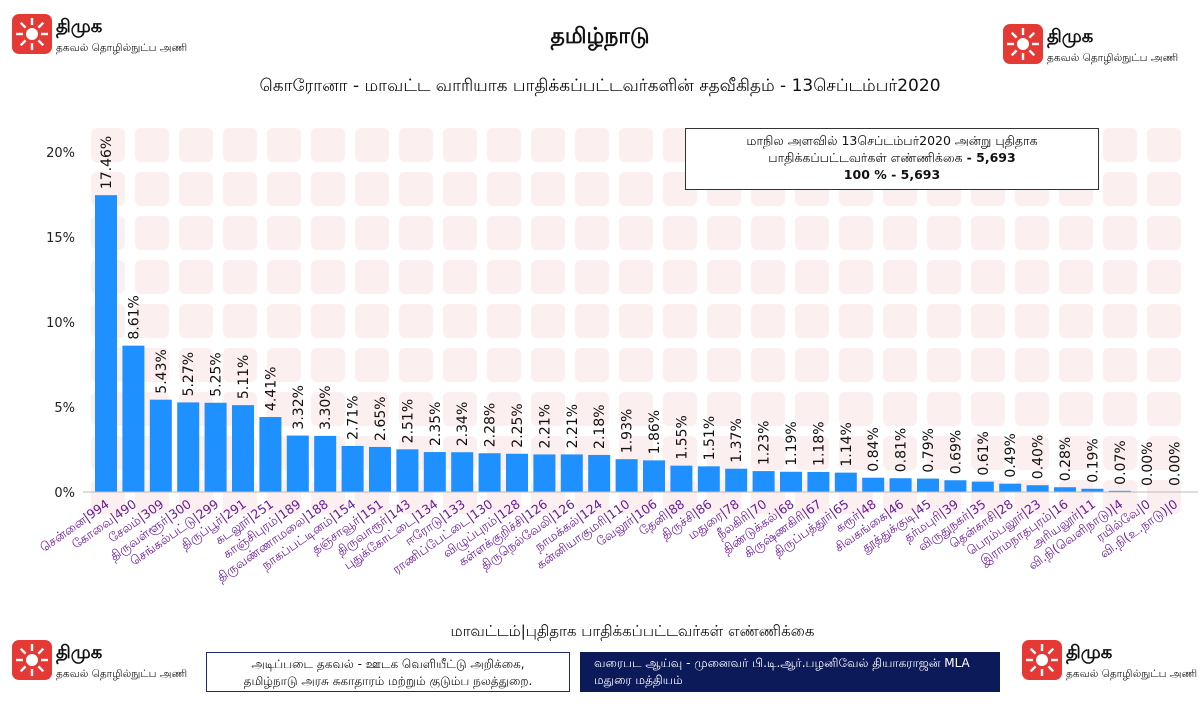 This screenshot has height=712, width=1200. Describe the element at coordinates (929, 450) in the screenshot. I see `bar-value-label: 0.79%` at that location.